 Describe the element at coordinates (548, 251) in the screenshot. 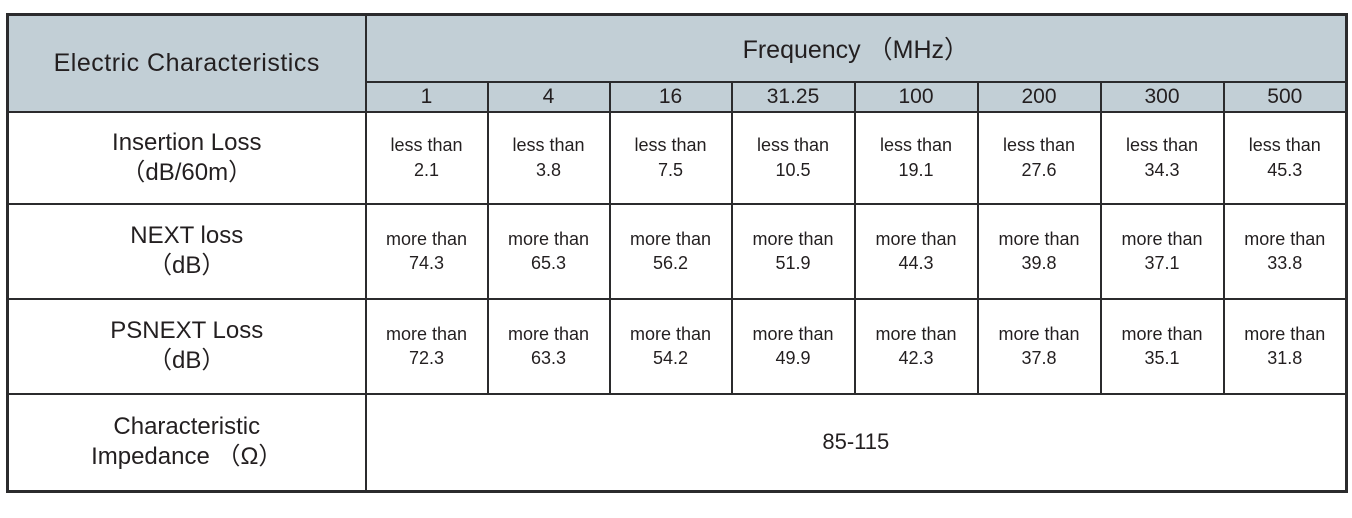

I see `data-cell: more than 65.3` at that location.